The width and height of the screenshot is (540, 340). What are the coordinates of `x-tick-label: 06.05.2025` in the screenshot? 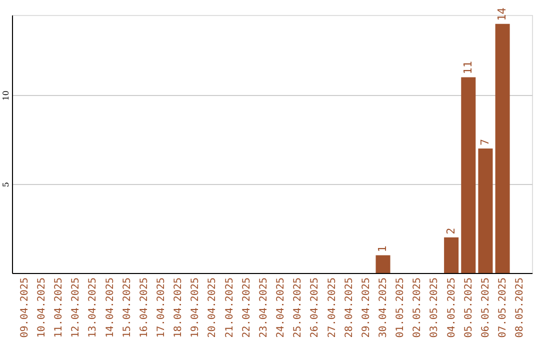 It's located at (486, 308).